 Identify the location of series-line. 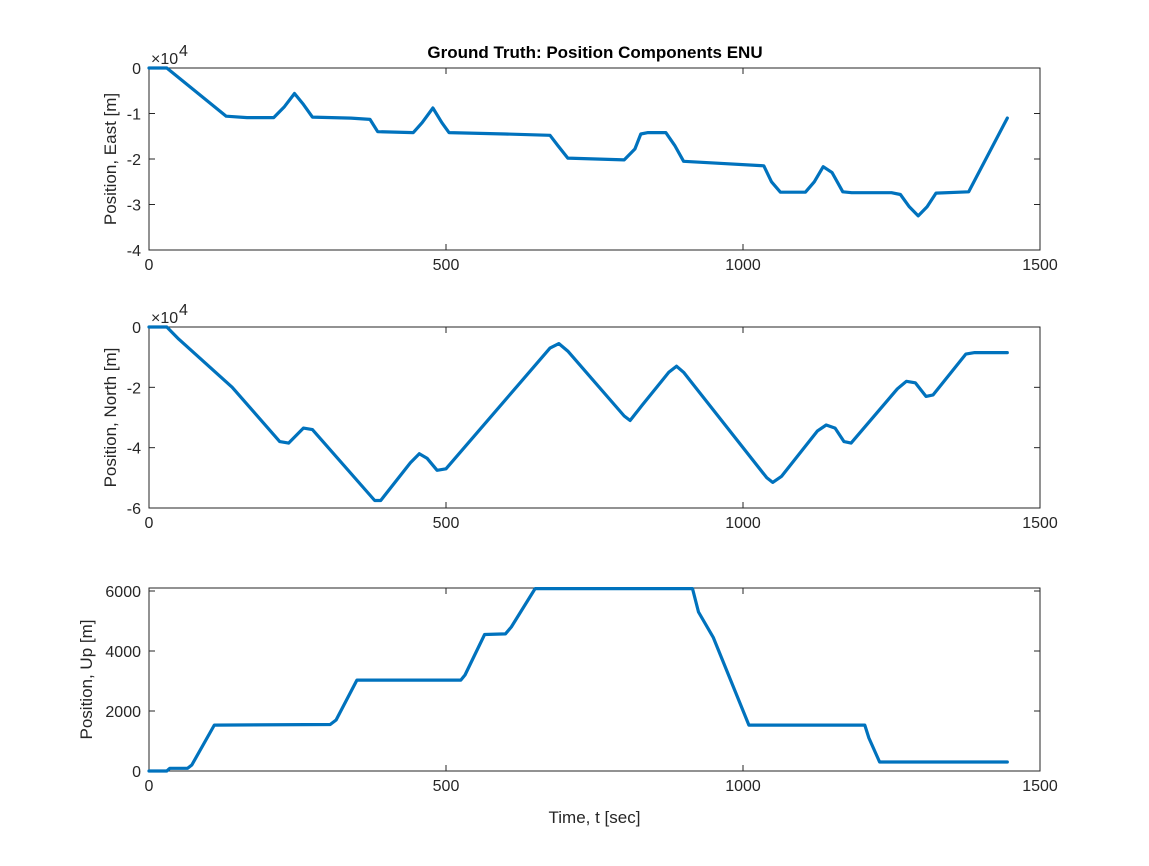
(578, 142).